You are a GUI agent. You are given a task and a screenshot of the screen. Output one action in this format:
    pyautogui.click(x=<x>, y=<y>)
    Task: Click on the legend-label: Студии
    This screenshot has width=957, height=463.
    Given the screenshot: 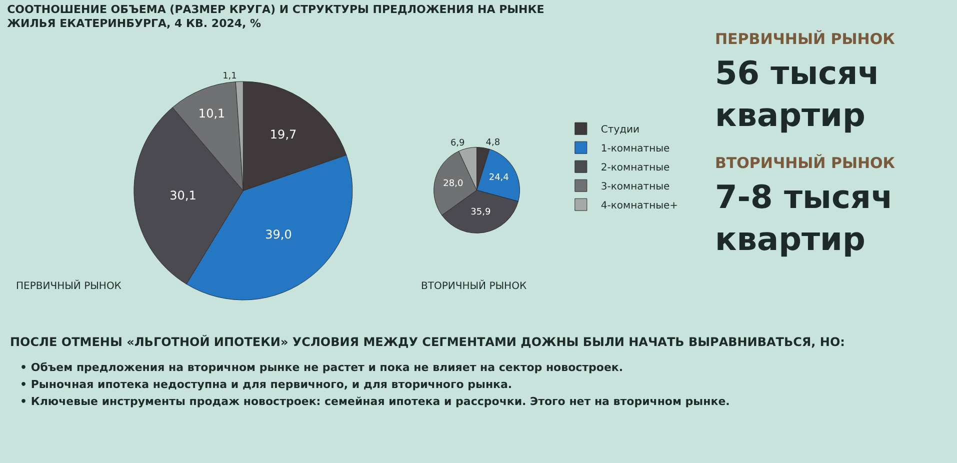 What is the action you would take?
    pyautogui.click(x=620, y=130)
    